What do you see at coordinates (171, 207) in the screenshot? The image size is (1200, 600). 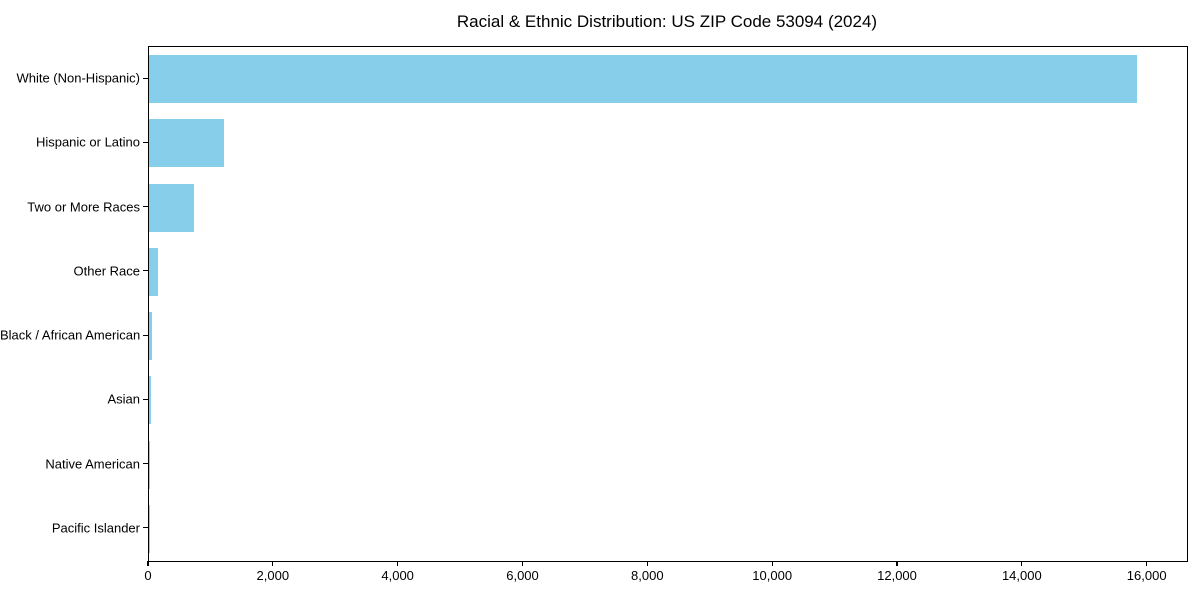 I see `bar-two-or-more-races` at bounding box center [171, 207].